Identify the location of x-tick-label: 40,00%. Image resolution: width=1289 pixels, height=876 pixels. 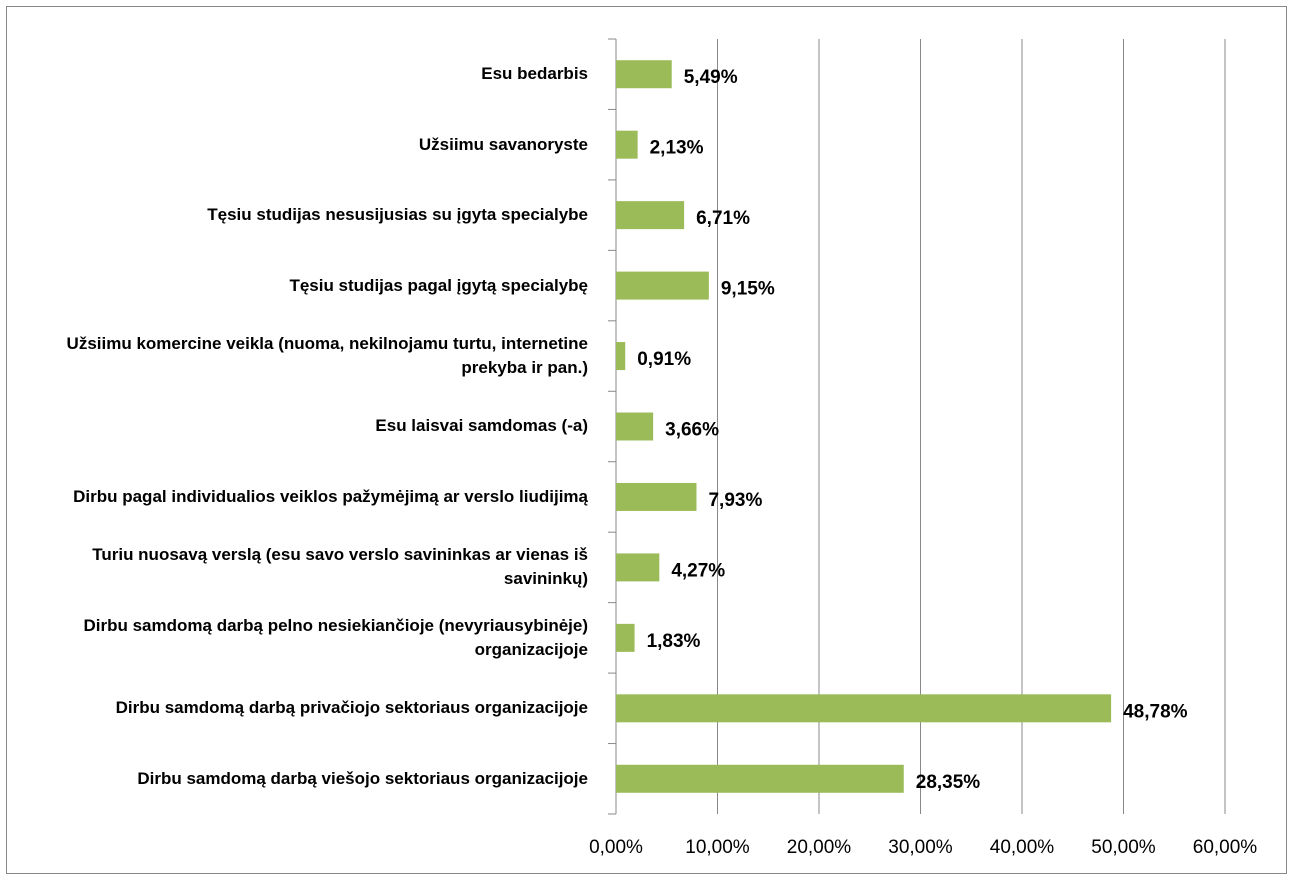
(1022, 847).